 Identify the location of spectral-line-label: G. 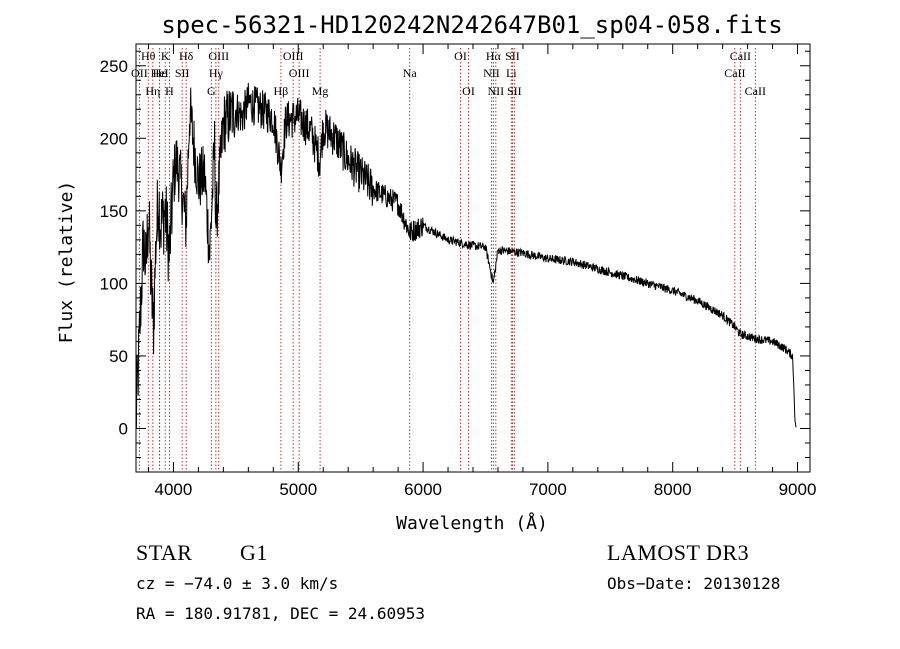
(211, 91).